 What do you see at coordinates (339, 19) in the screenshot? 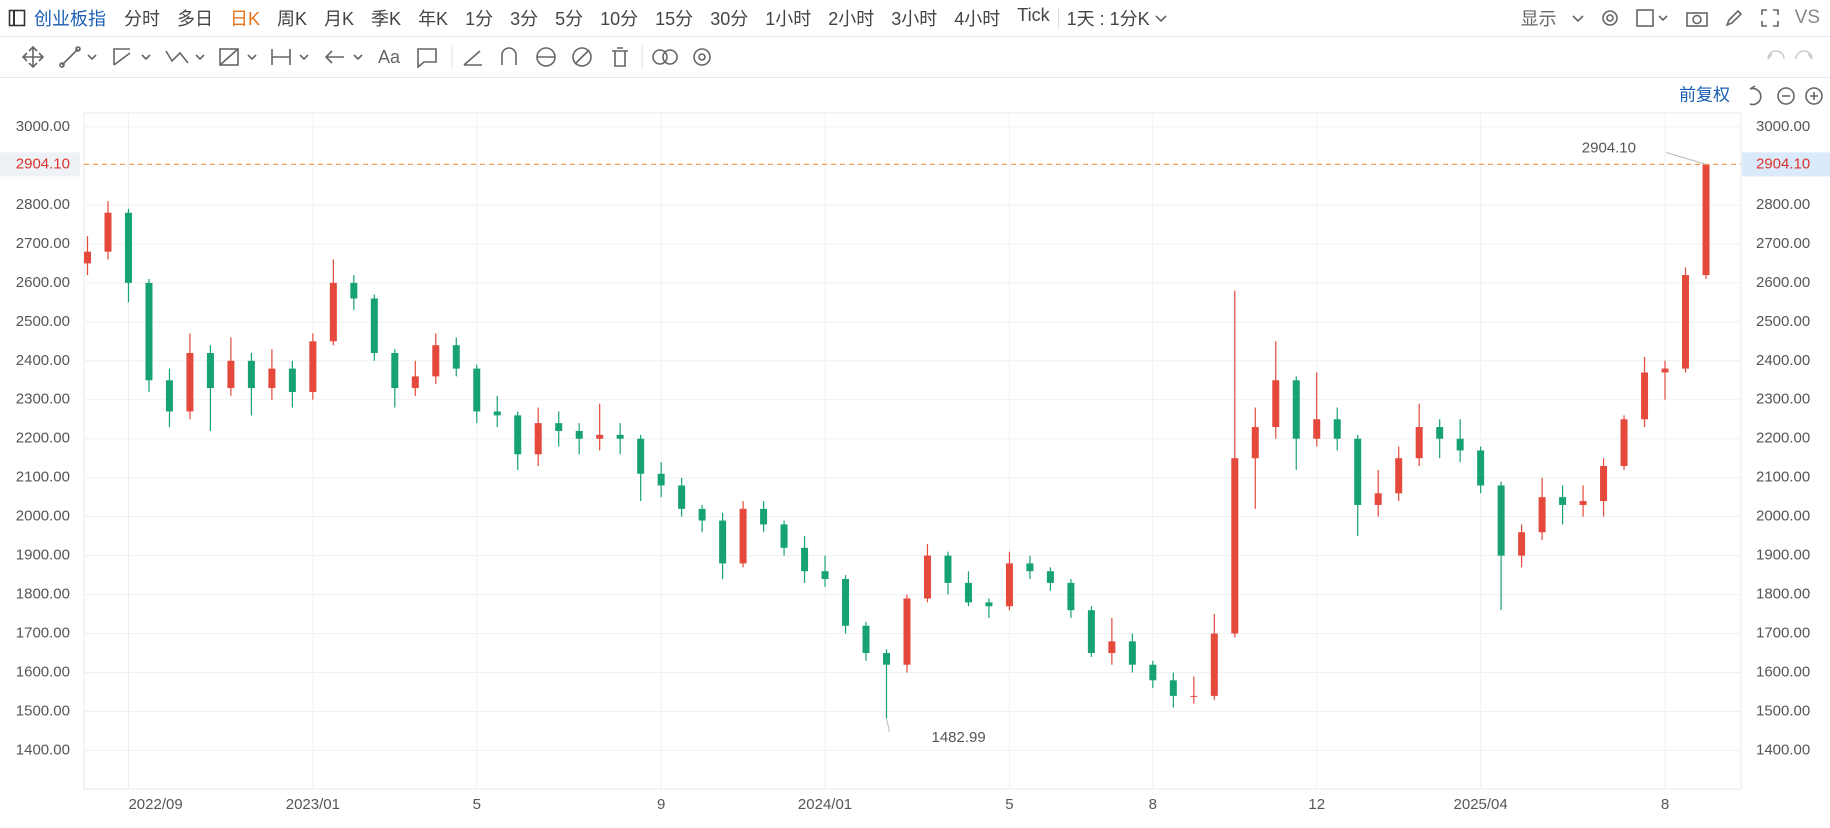
I see `period-tab: 月K` at bounding box center [339, 19].